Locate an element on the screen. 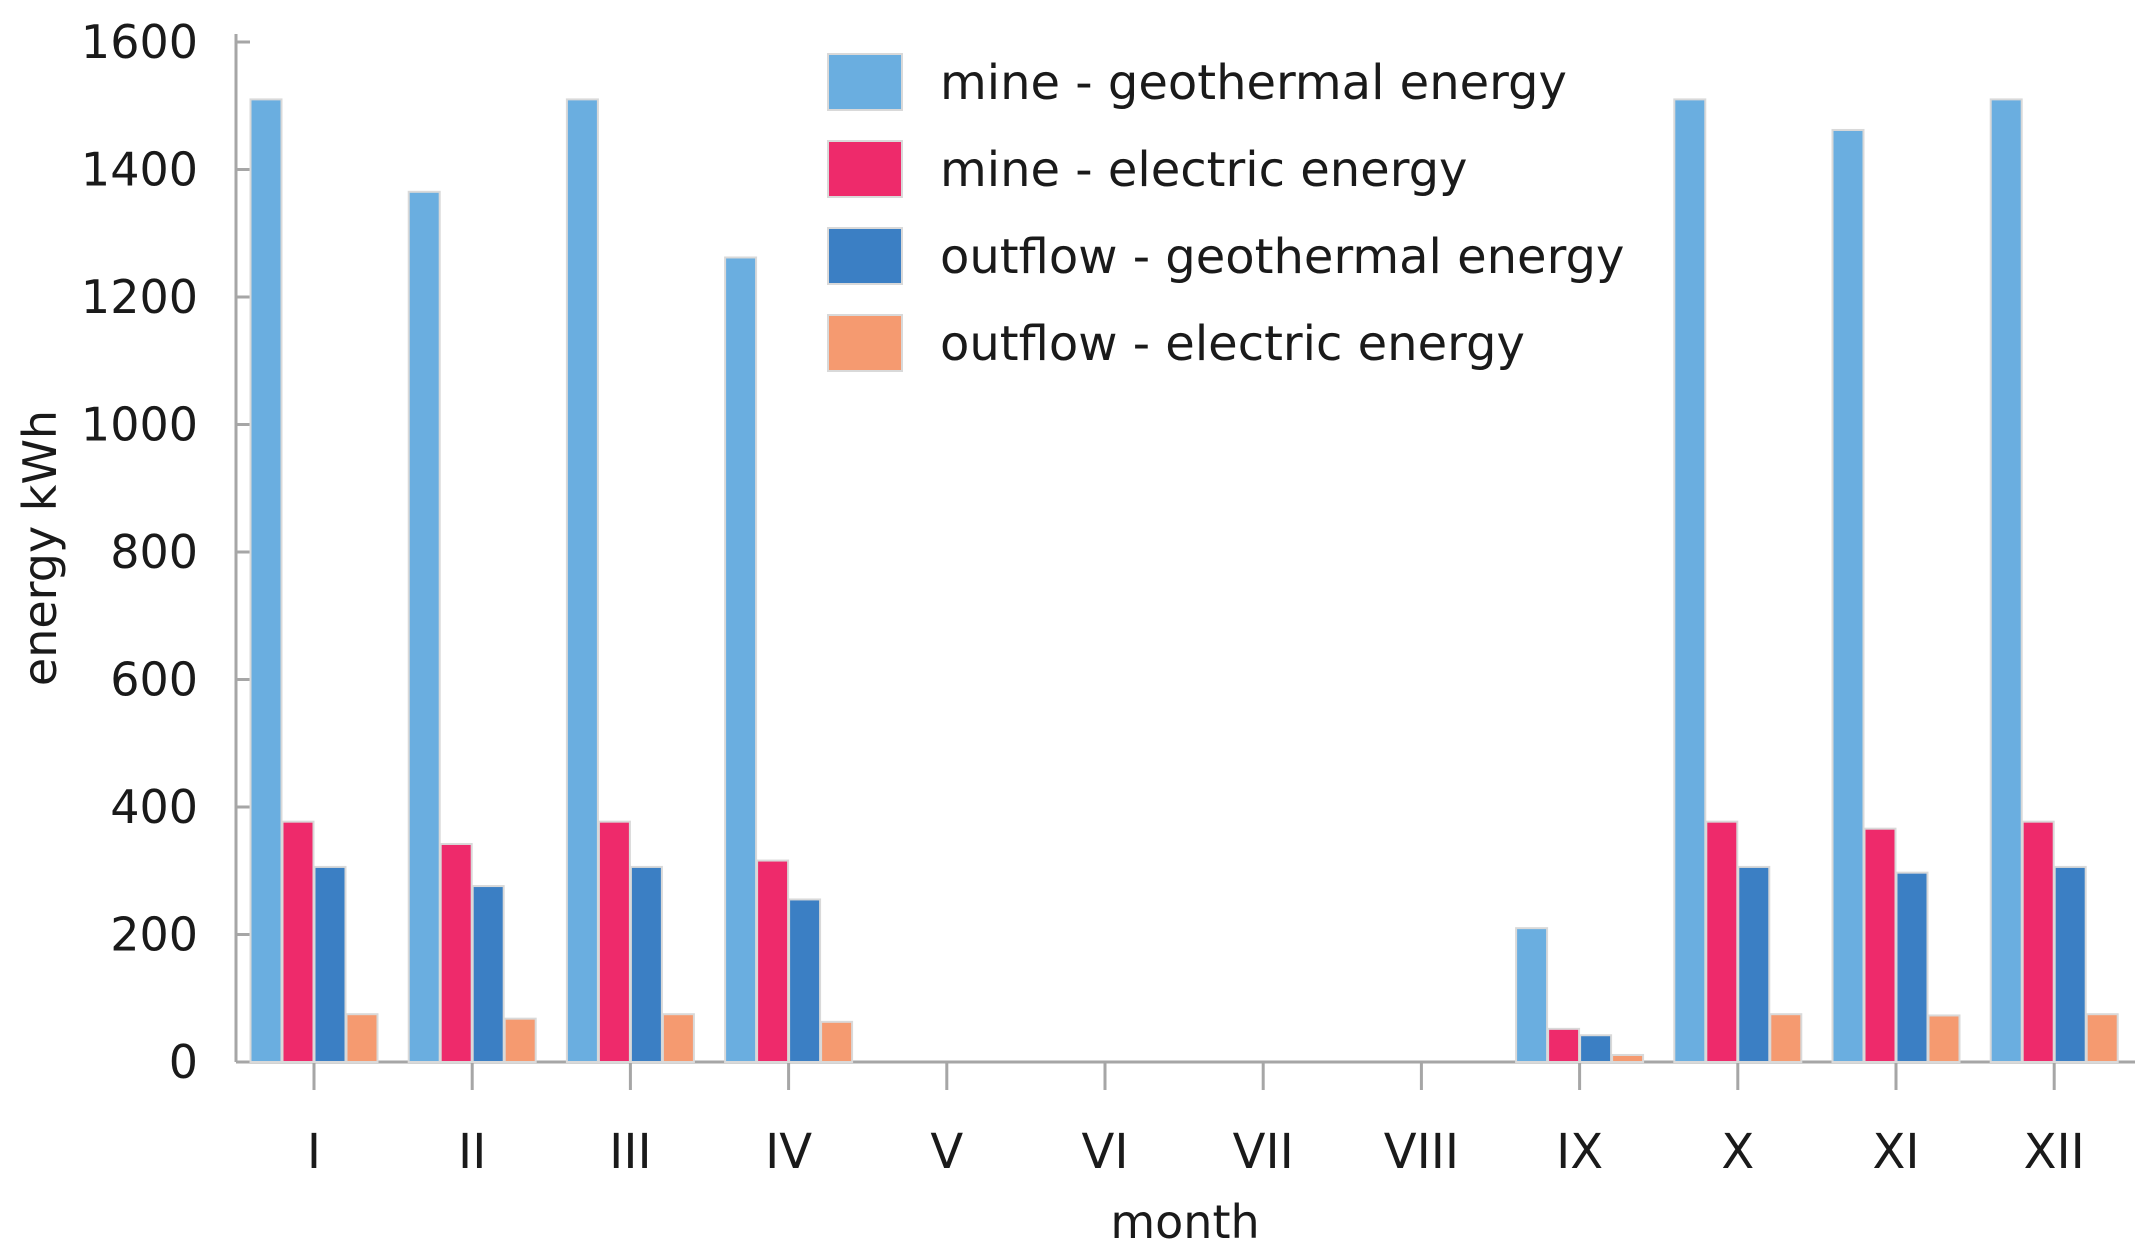 This screenshot has height=1260, width=2149. x-tick-label: XI is located at coordinates (1895, 1152).